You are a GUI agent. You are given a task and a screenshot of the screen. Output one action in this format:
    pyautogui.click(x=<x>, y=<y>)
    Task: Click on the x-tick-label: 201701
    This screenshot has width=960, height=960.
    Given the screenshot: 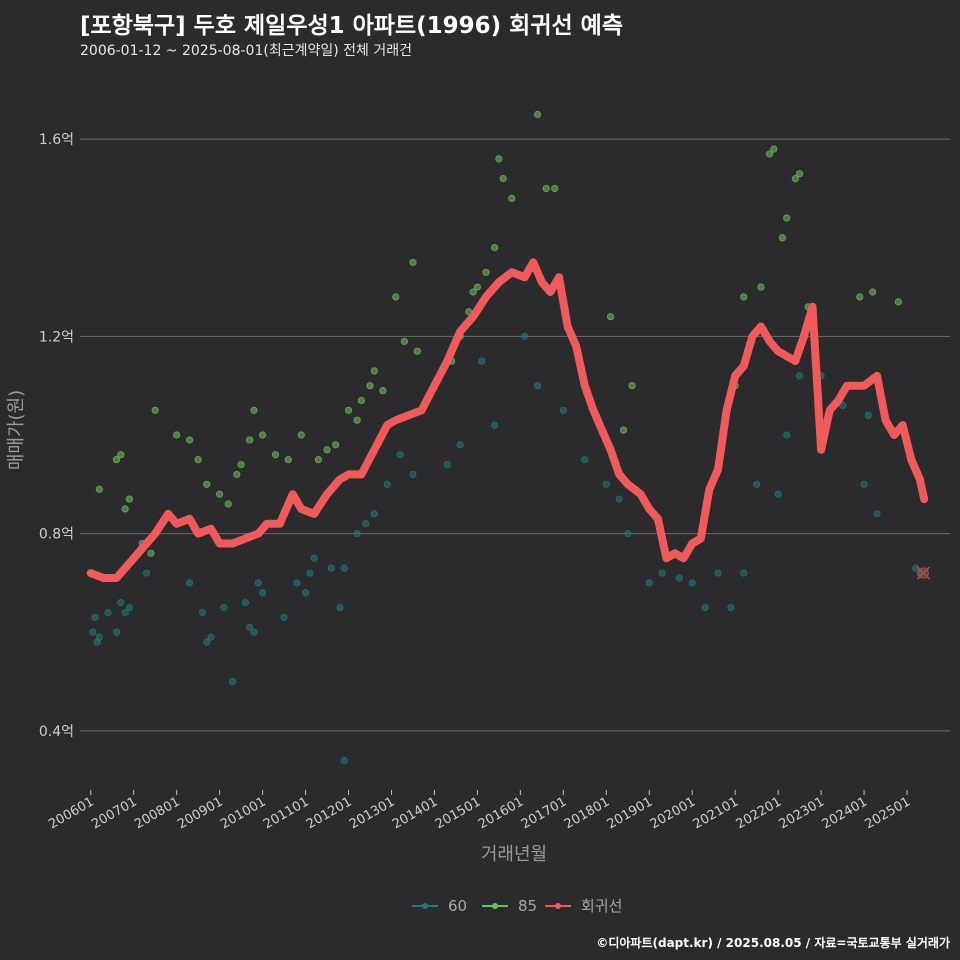 What is the action you would take?
    pyautogui.click(x=544, y=813)
    